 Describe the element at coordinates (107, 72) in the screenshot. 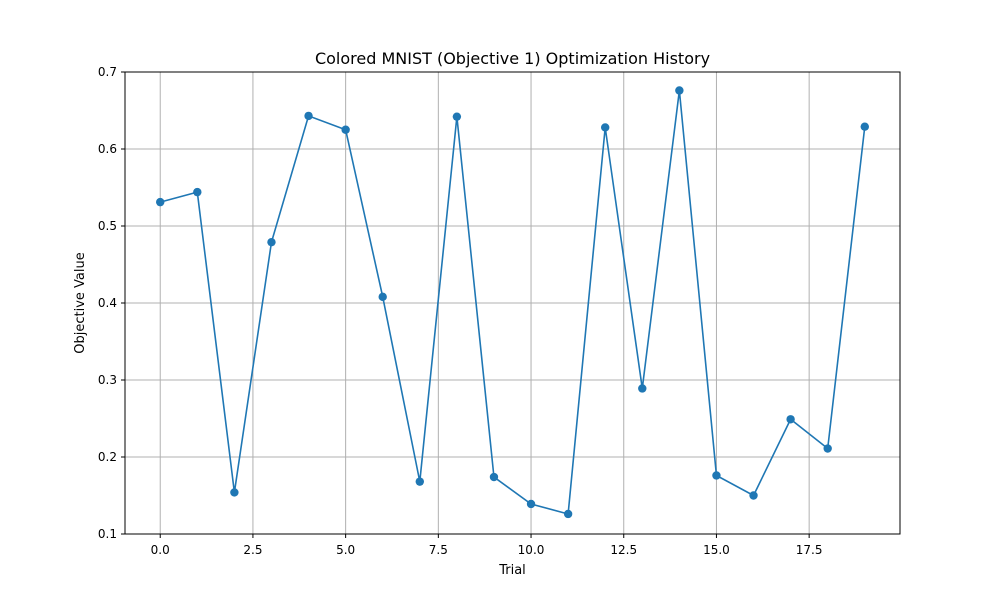

I see `y-tick-label: 0.7` at that location.